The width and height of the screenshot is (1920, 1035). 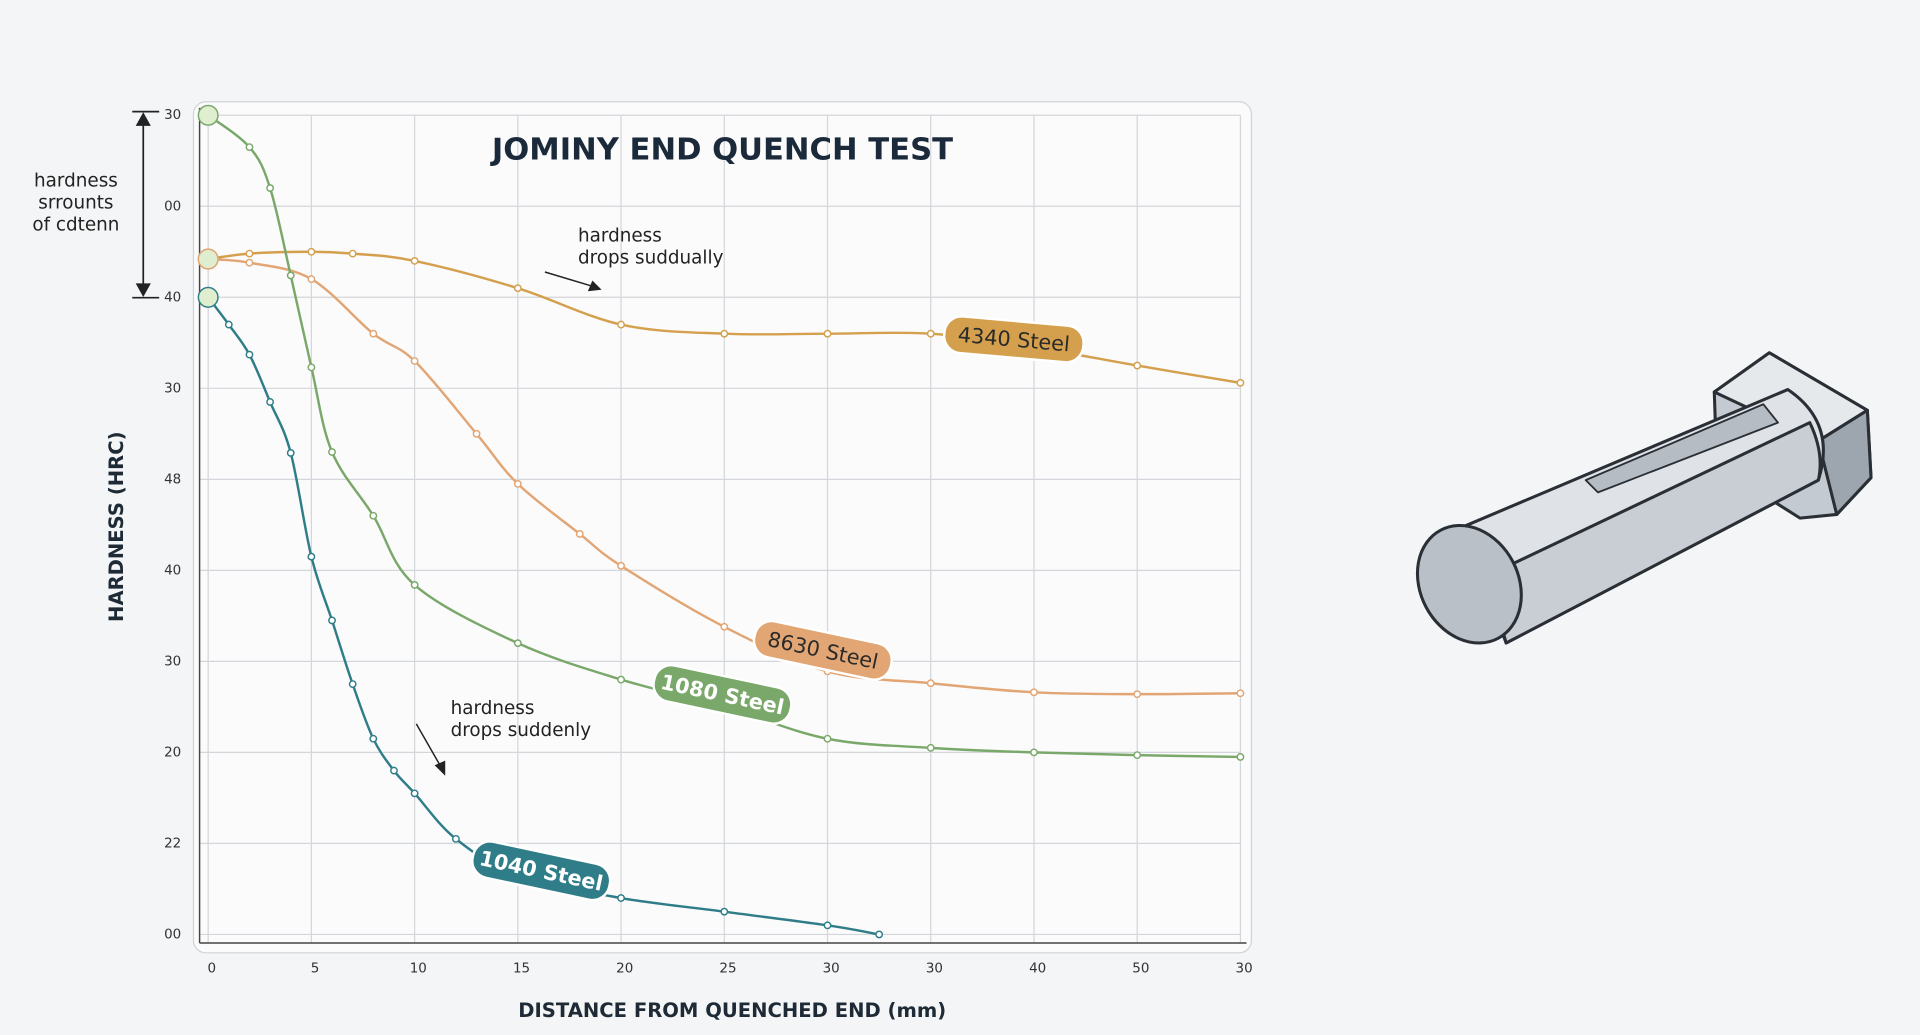 What do you see at coordinates (212, 969) in the screenshot?
I see `x-tick-label: 0` at bounding box center [212, 969].